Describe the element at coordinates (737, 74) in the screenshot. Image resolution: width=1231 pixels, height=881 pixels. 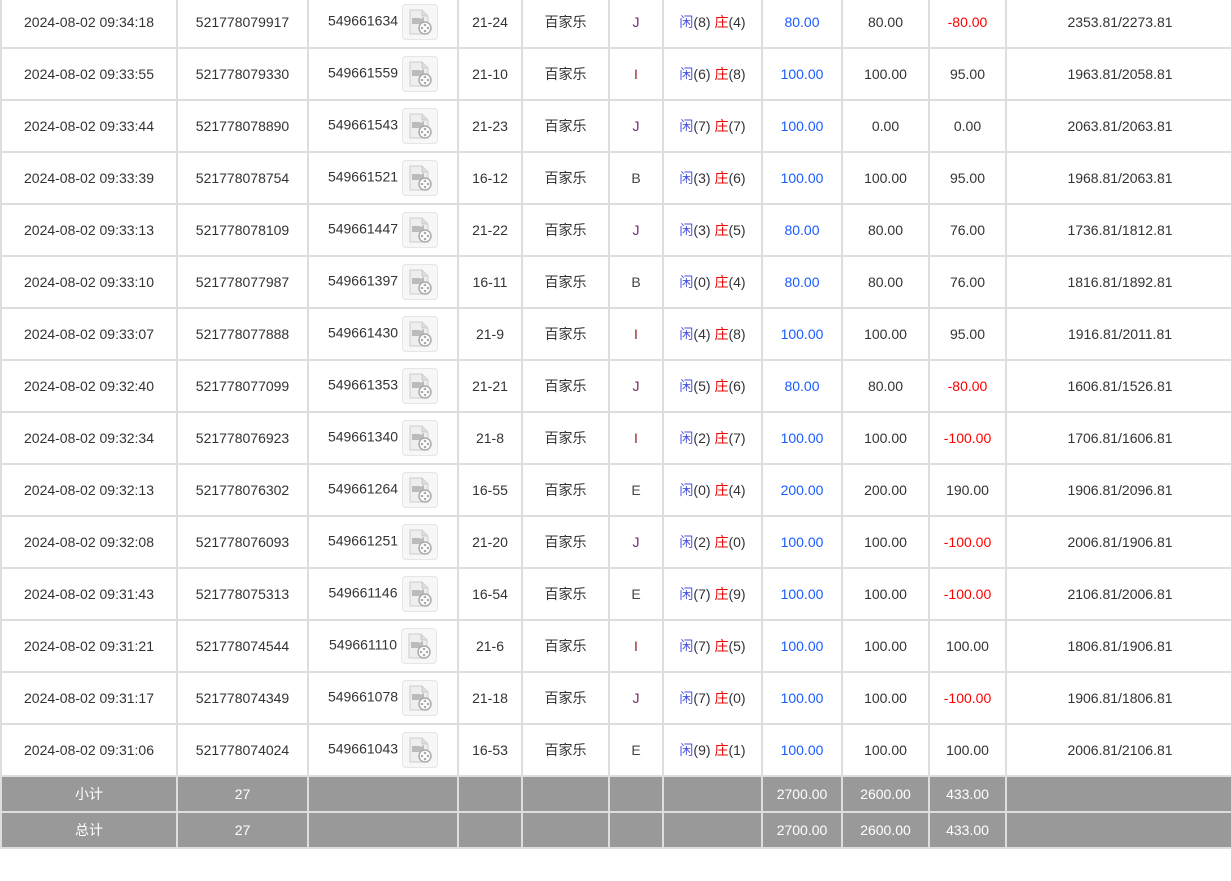
I see `banker-score: (8)` at that location.